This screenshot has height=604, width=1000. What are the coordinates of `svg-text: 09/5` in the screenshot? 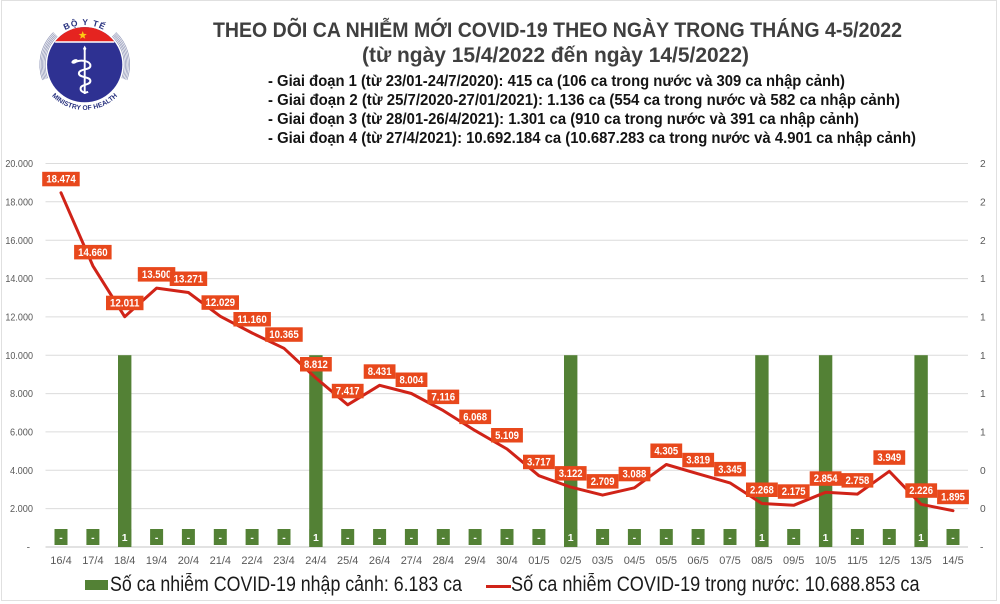 It's located at (793, 561).